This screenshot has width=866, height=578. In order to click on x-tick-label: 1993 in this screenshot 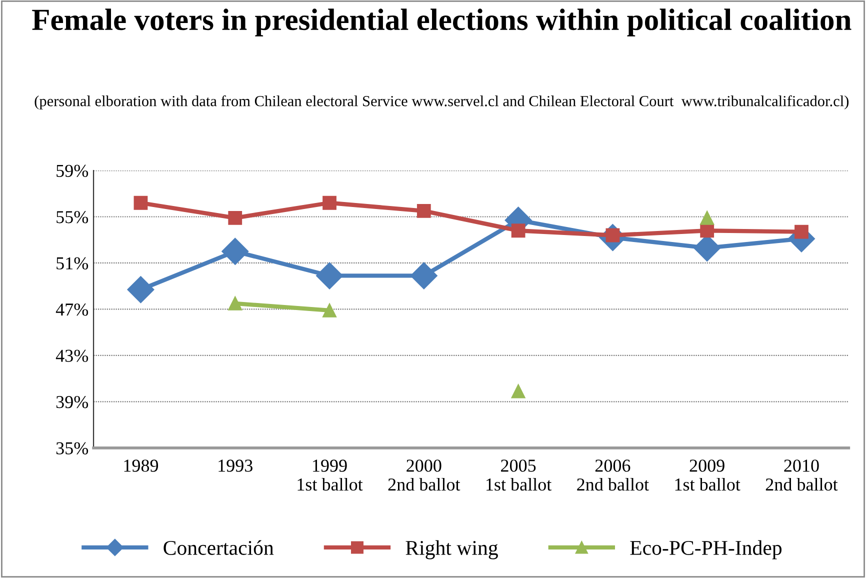, I will do `click(235, 466)`.